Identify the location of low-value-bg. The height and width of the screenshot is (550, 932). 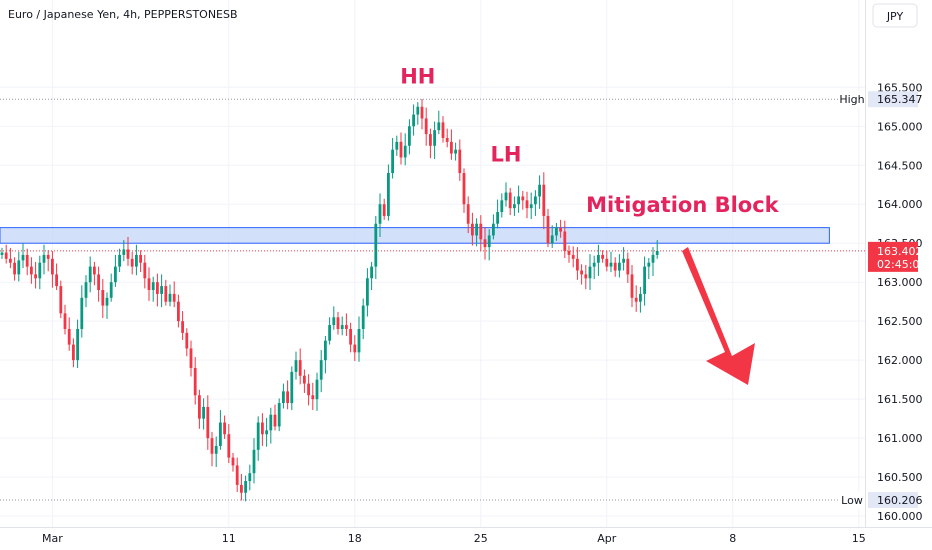
(893, 500).